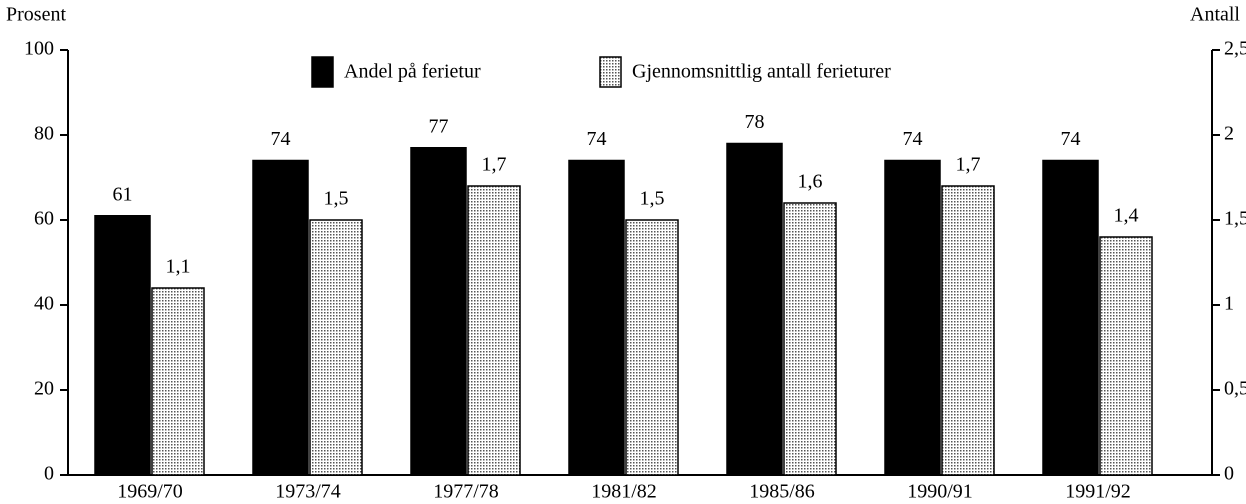  Describe the element at coordinates (1229, 134) in the screenshot. I see `y2-tick-label: 2` at that location.